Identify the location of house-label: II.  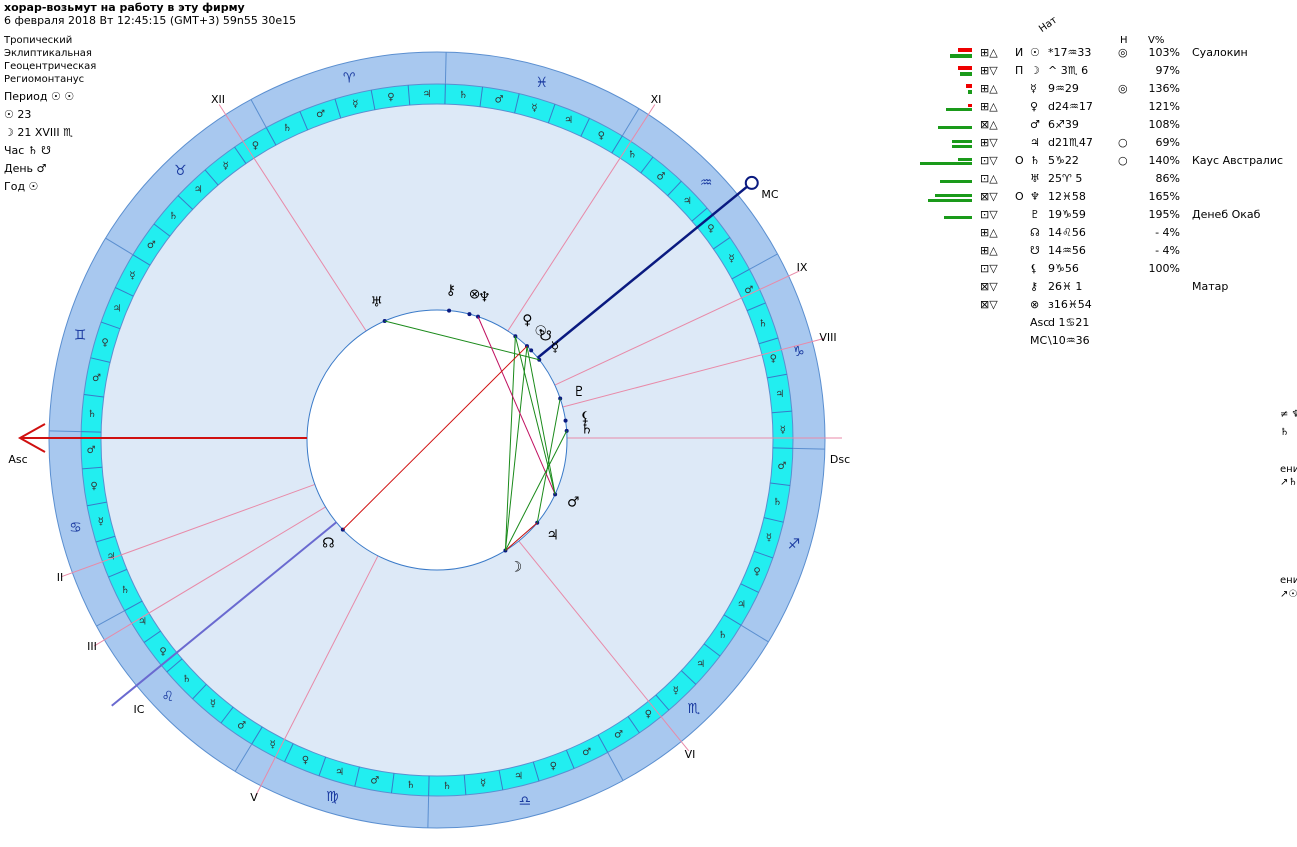
(60, 577).